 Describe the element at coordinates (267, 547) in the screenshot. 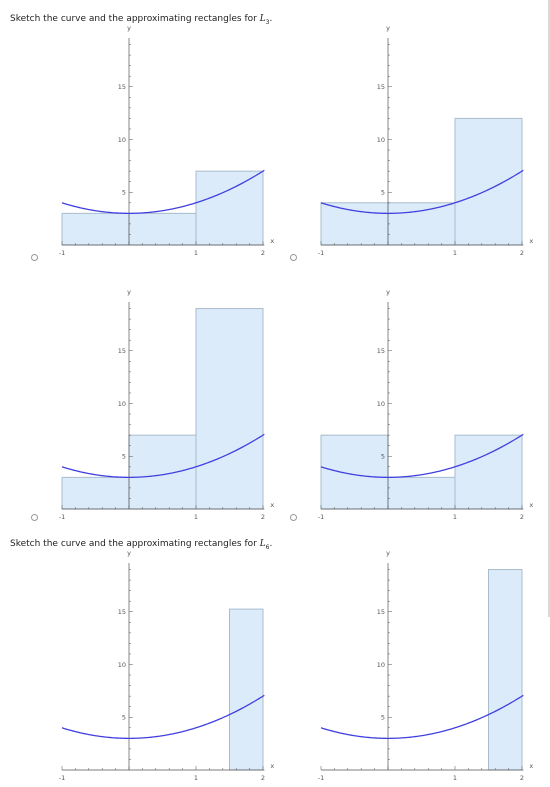

I see `riemann-sum-index: 6` at that location.